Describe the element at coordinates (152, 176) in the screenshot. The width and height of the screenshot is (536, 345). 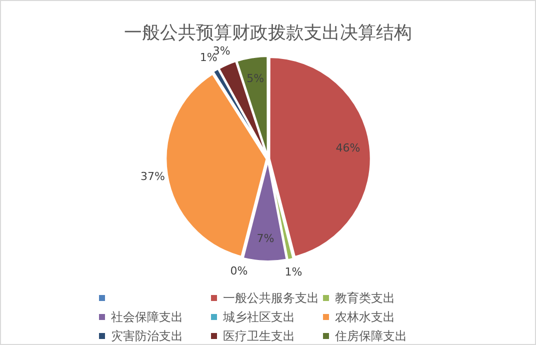
I see `data-label: 37%` at that location.